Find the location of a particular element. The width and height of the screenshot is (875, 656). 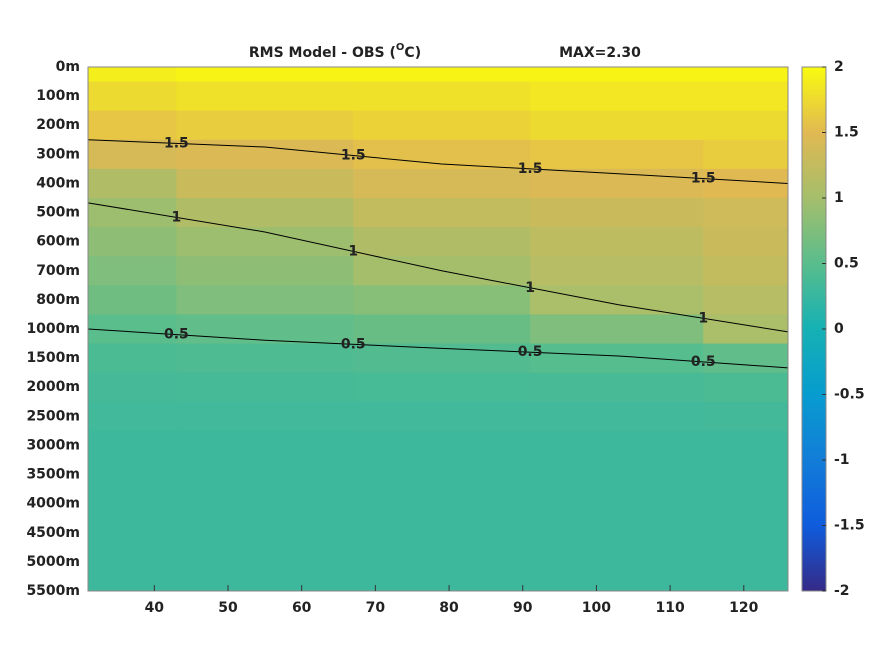

colorbar-tick-label: -1.5 is located at coordinates (849, 526).